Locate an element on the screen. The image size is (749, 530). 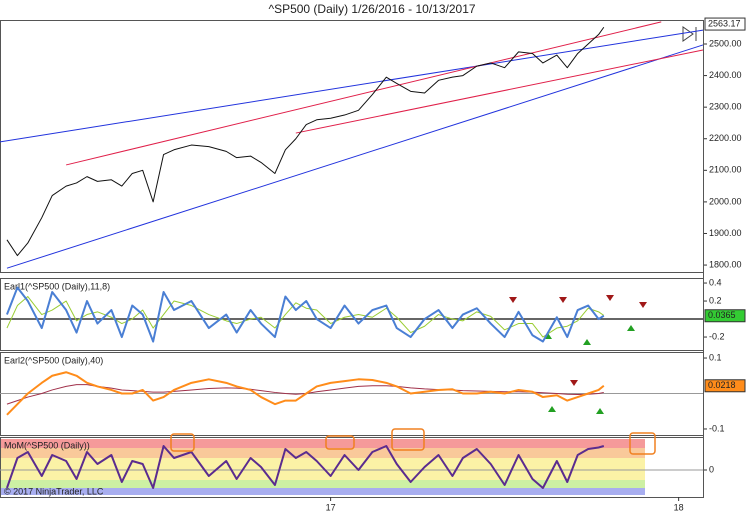
y-tick-label: 2000.00 is located at coordinates (725, 201).